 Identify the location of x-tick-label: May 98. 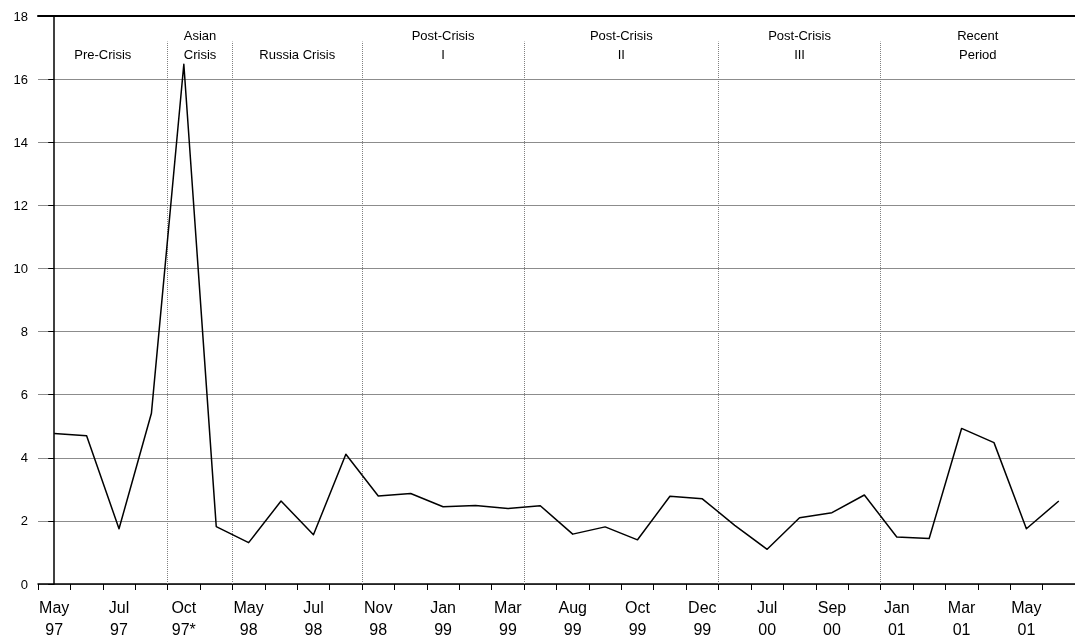
(248, 618).